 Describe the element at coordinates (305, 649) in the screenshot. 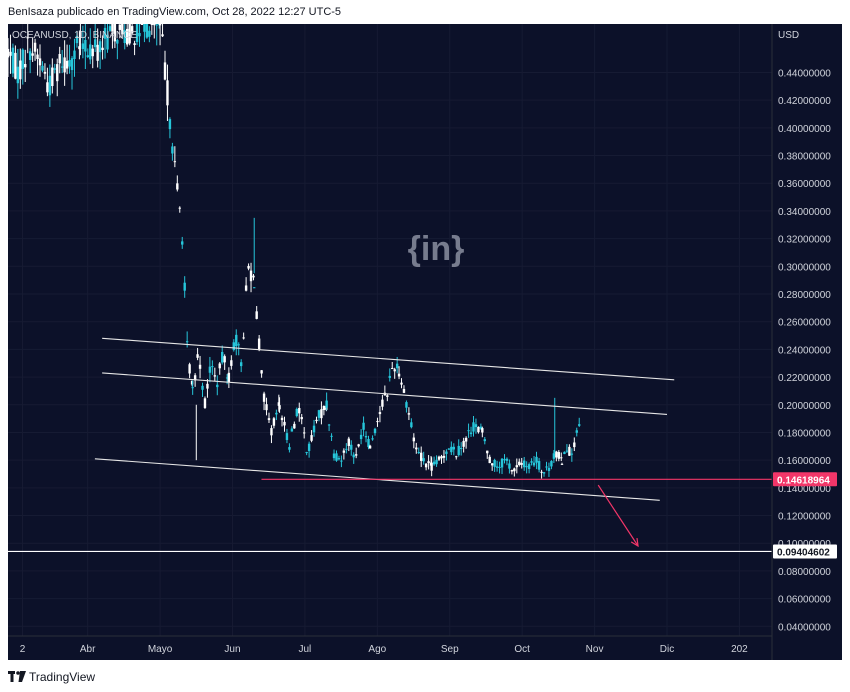

I see `x-tick-label: Jul` at that location.